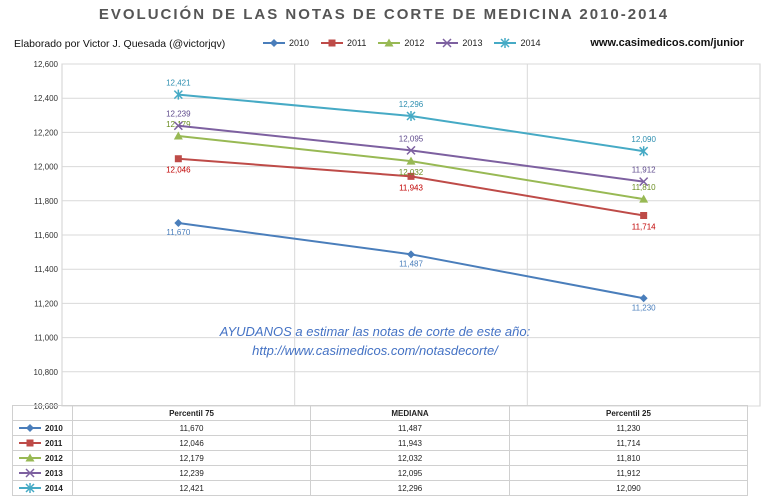 The image size is (768, 502). I want to click on legend-item-2014: 2014, so click(517, 43).